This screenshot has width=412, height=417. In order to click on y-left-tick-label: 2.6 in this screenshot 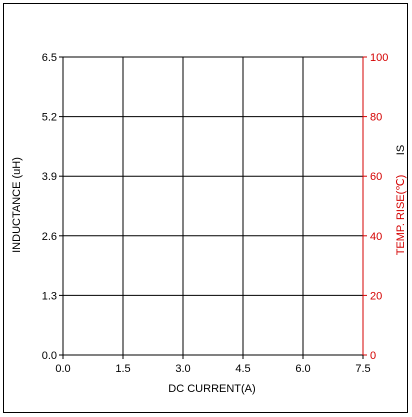, I will do `click(49, 237)`.